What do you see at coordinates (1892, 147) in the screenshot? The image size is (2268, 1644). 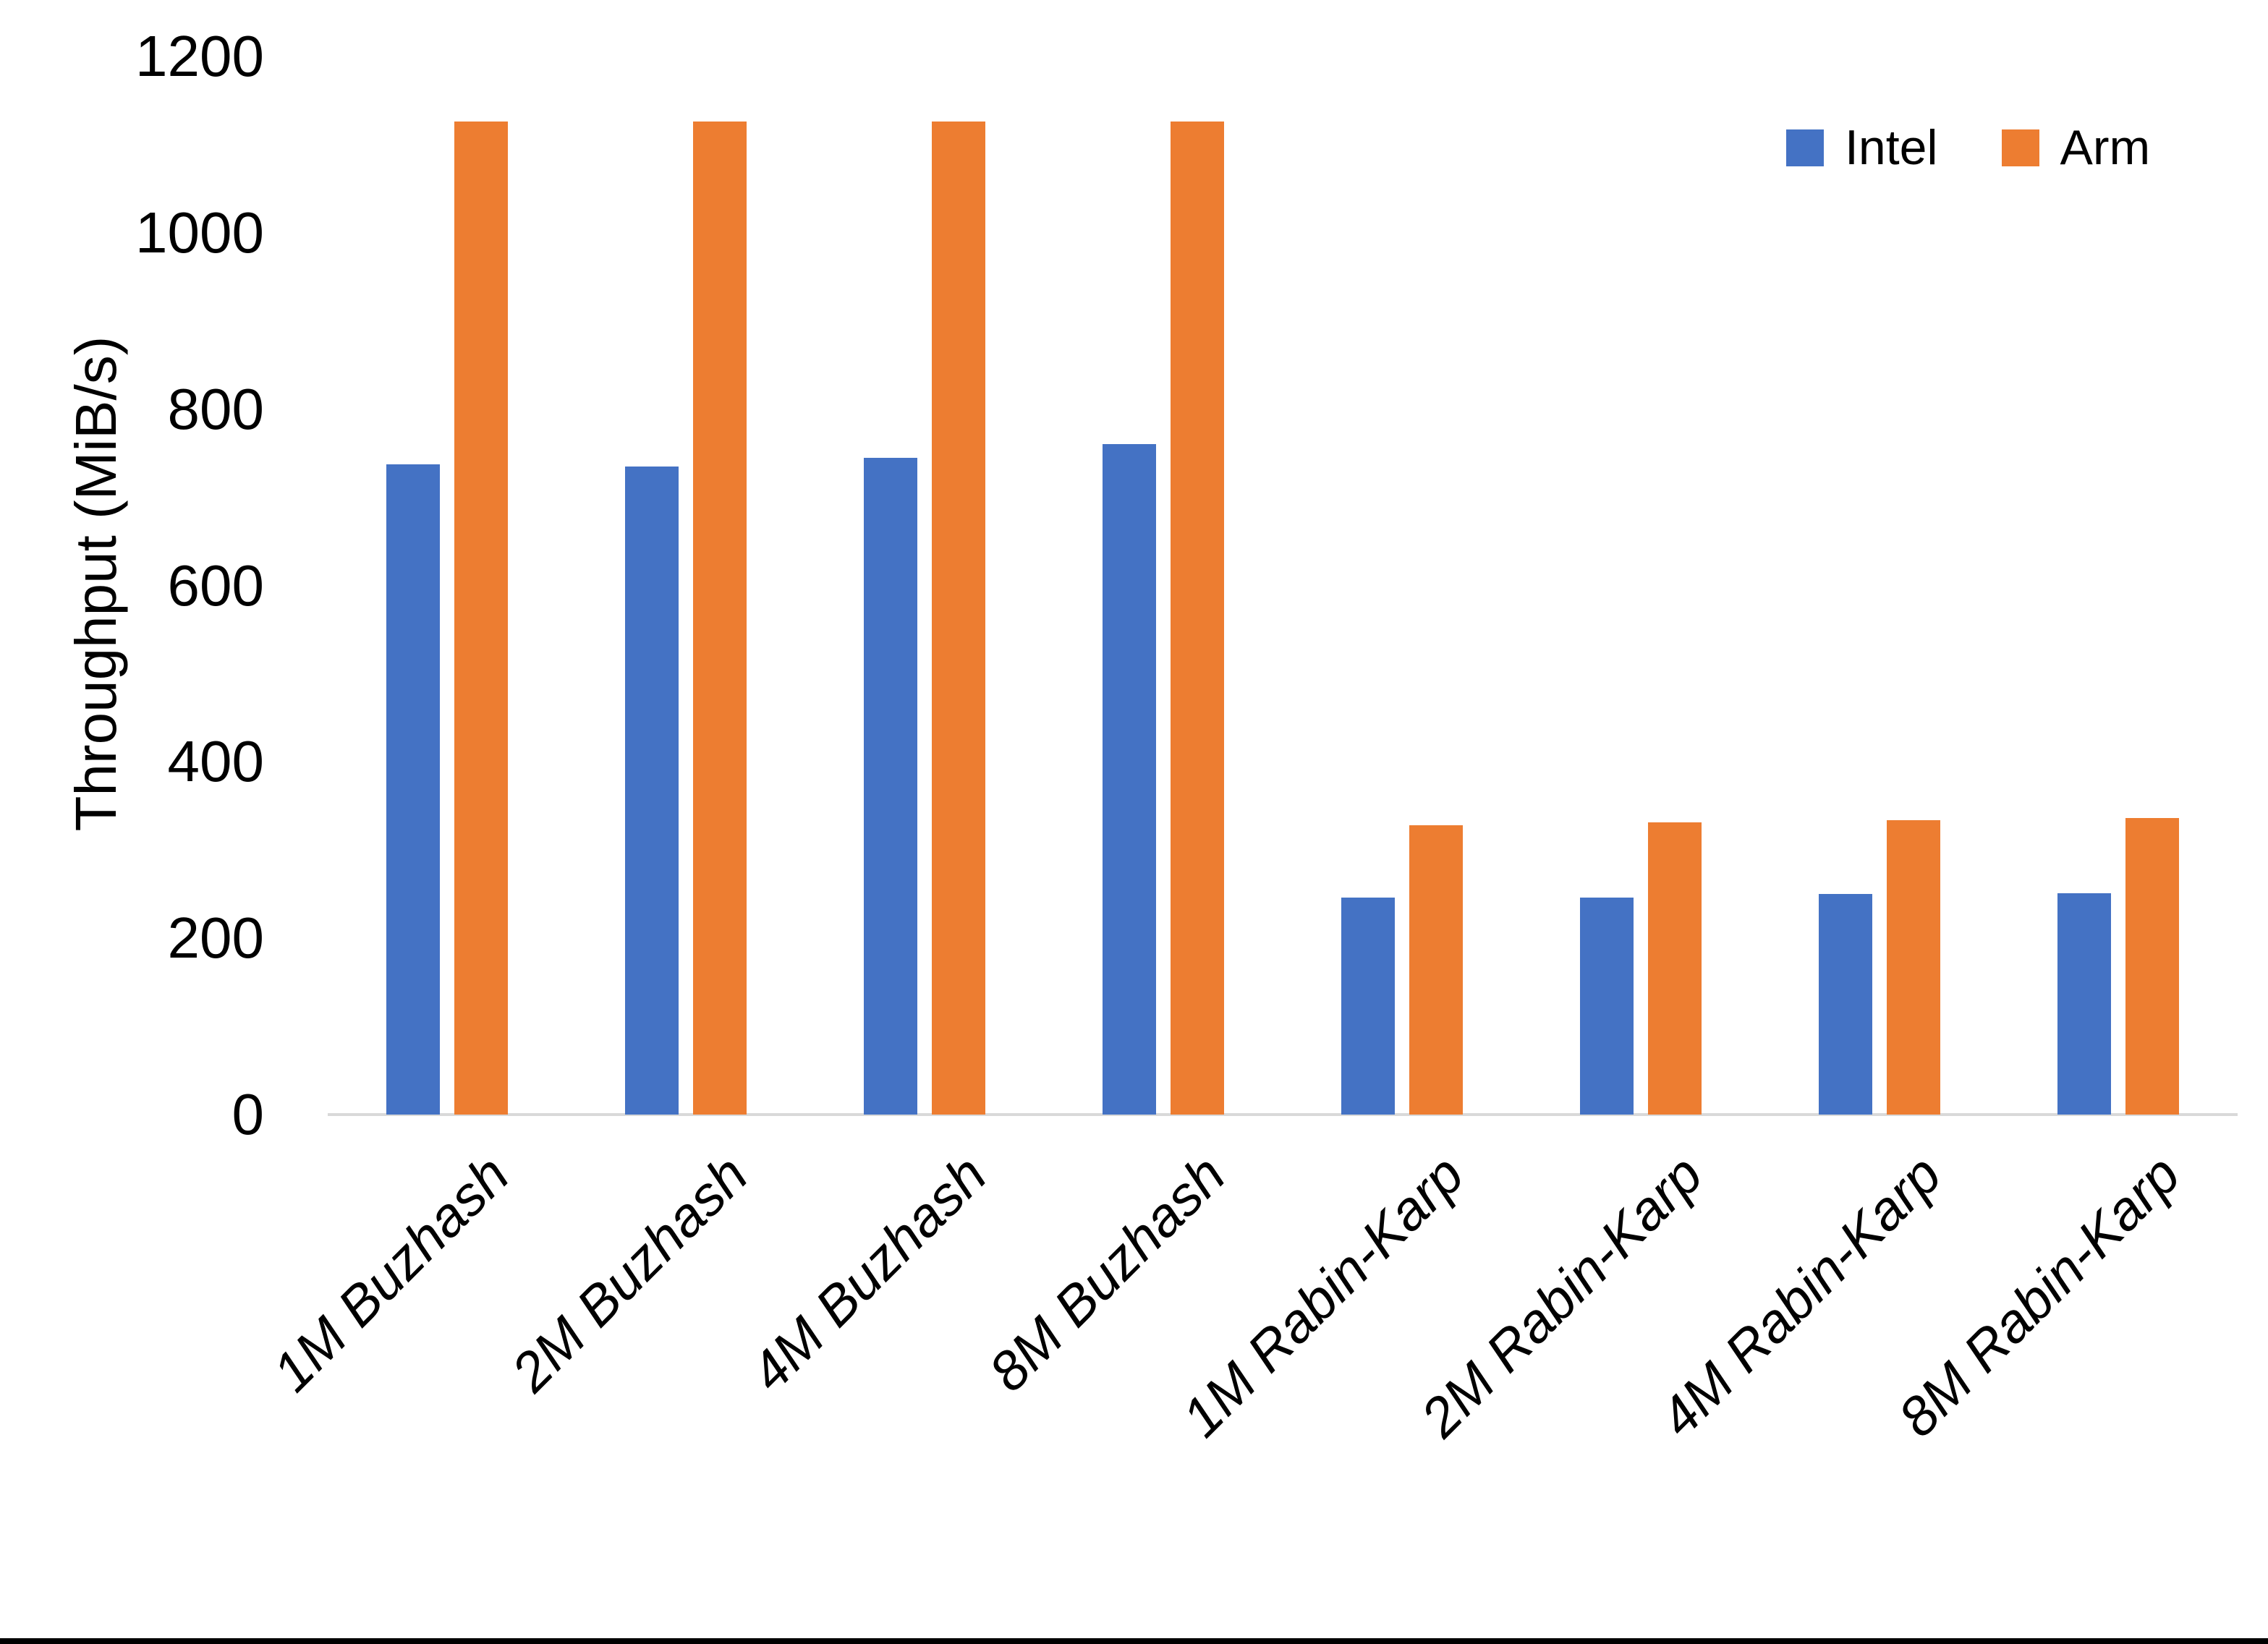 I see `legend-label-intel: Intel` at bounding box center [1892, 147].